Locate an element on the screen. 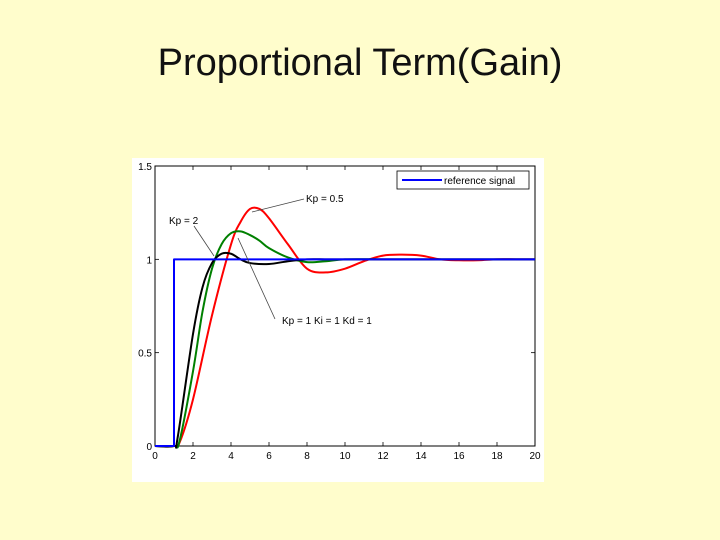 This screenshot has height=540, width=720. y-tick-label: 1 is located at coordinates (149, 260).